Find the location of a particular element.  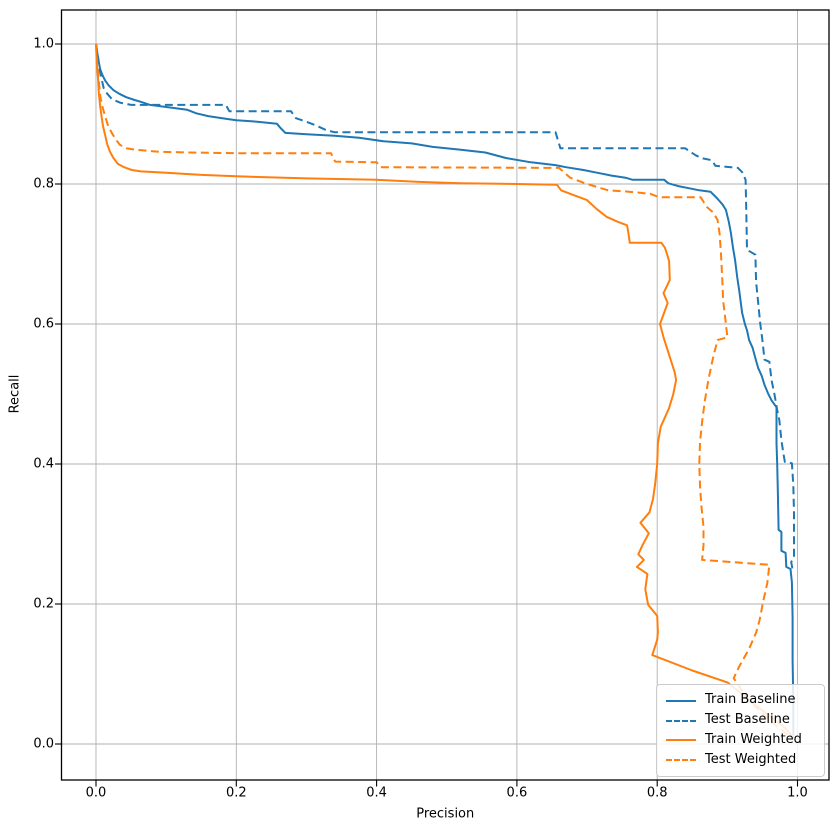

y-tick-label: 0.8 is located at coordinates (43, 184).